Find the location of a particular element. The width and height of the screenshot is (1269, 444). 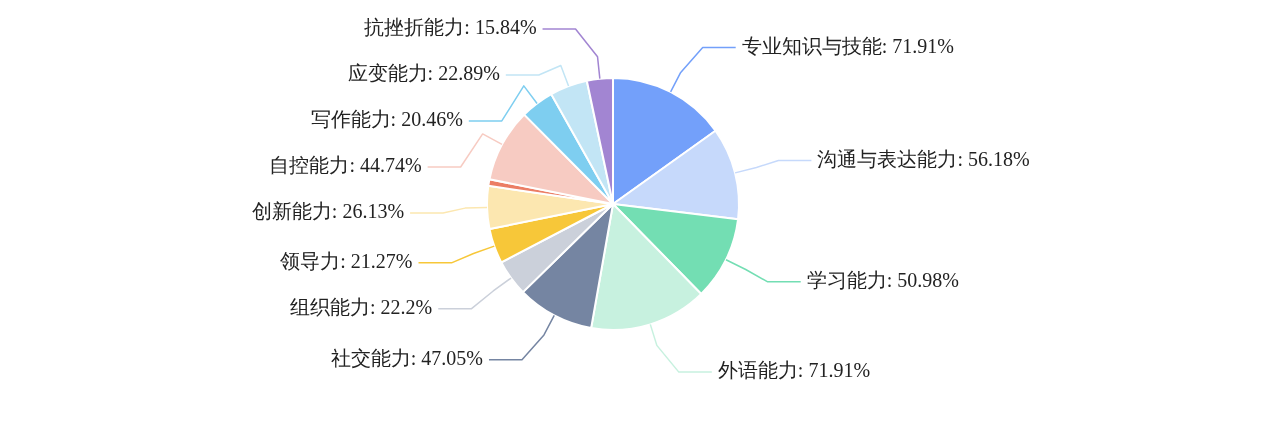

slice-label: 抗挫折能力: 15.84% is located at coordinates (450, 27).